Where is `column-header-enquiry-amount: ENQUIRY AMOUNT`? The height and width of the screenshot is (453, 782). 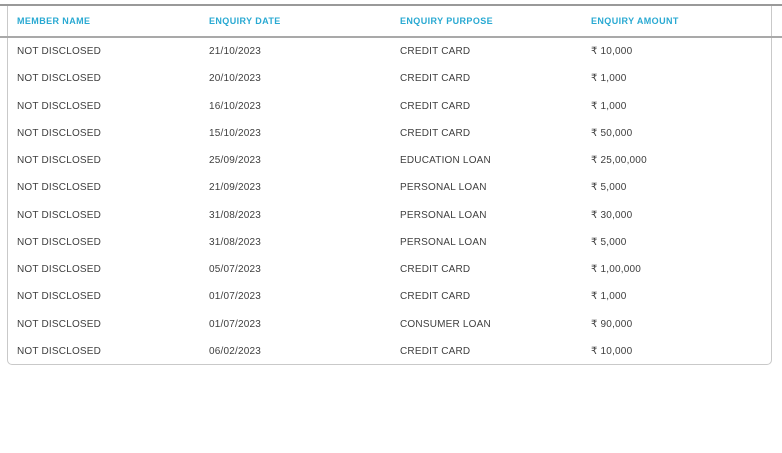 column-header-enquiry-amount: ENQUIRY AMOUNT is located at coordinates (635, 21).